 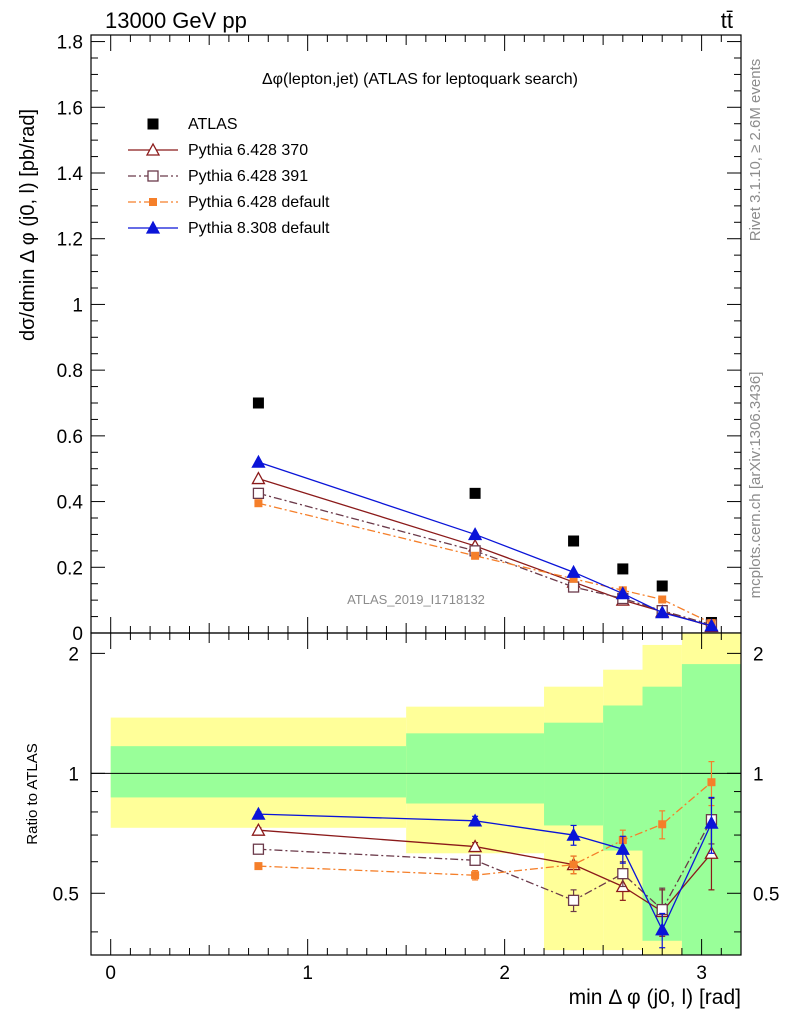 What do you see at coordinates (701, 973) in the screenshot?
I see `x-tick-label: 3` at bounding box center [701, 973].